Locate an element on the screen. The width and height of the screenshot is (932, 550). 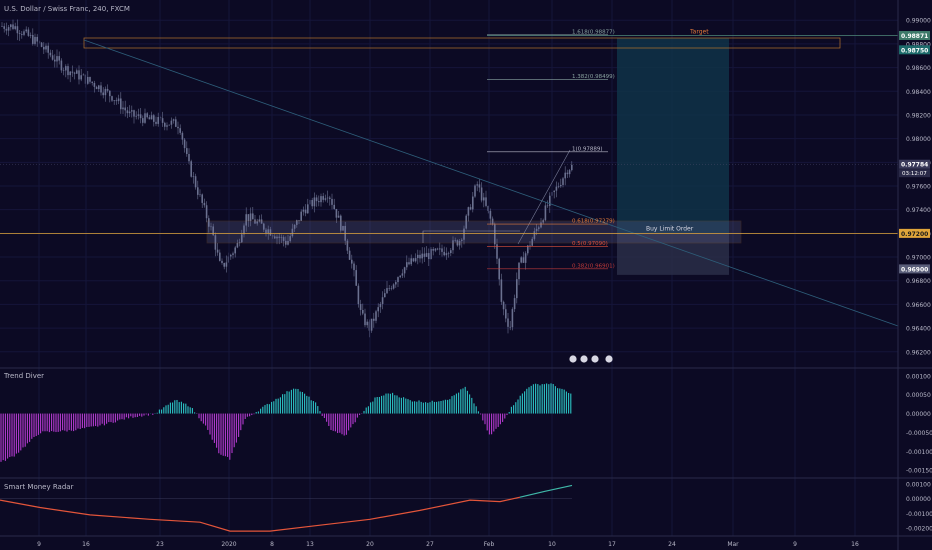
smart-money-radar-pane is located at coordinates (286, 508).